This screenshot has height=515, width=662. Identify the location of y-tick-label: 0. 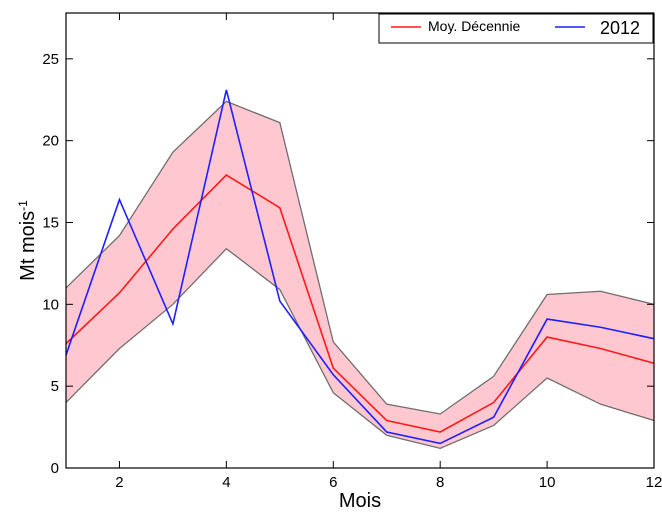
(55, 468).